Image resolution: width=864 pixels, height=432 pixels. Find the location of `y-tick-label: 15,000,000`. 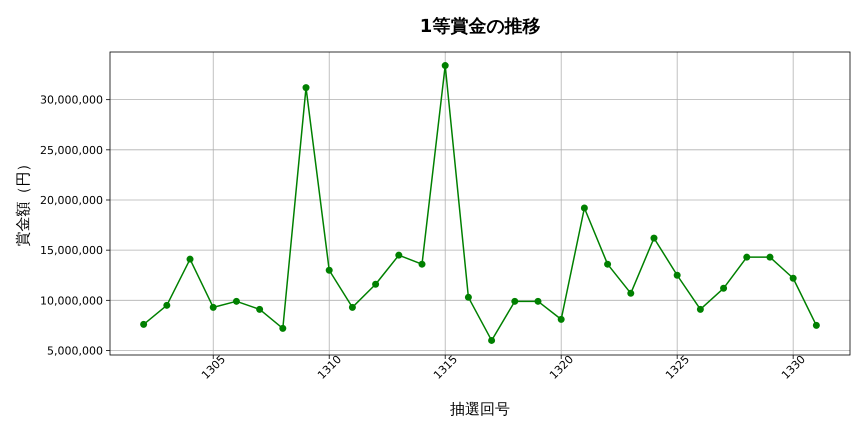

y-tick-label: 15,000,000 is located at coordinates (71, 251).